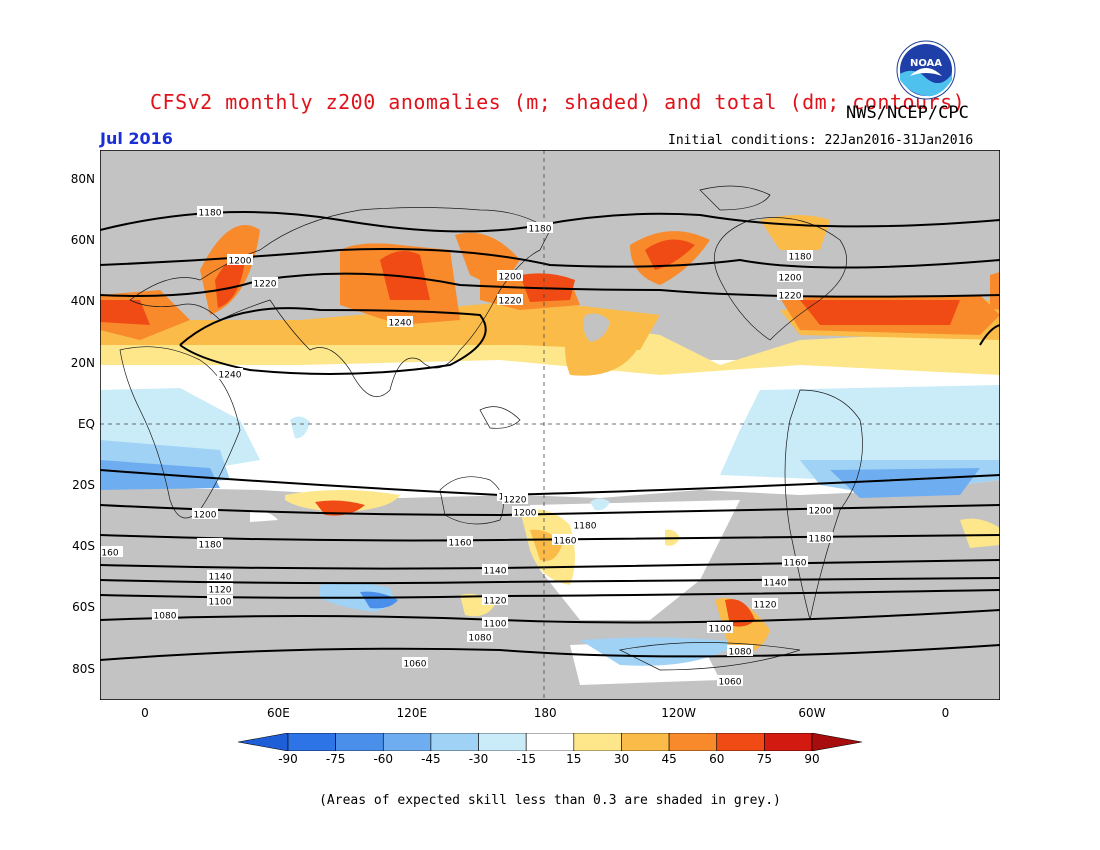 This screenshot has width=1100, height=850. I want to click on lon-label: 120W, so click(678, 713).